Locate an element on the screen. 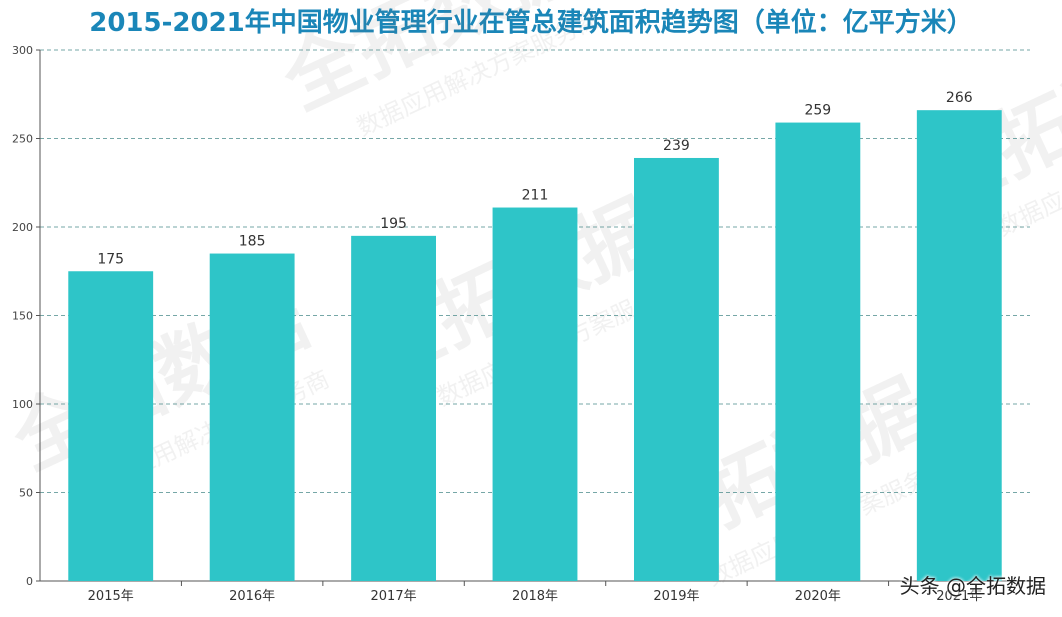 This screenshot has height=617, width=1062. x-tick-label: 2018年 is located at coordinates (535, 596).